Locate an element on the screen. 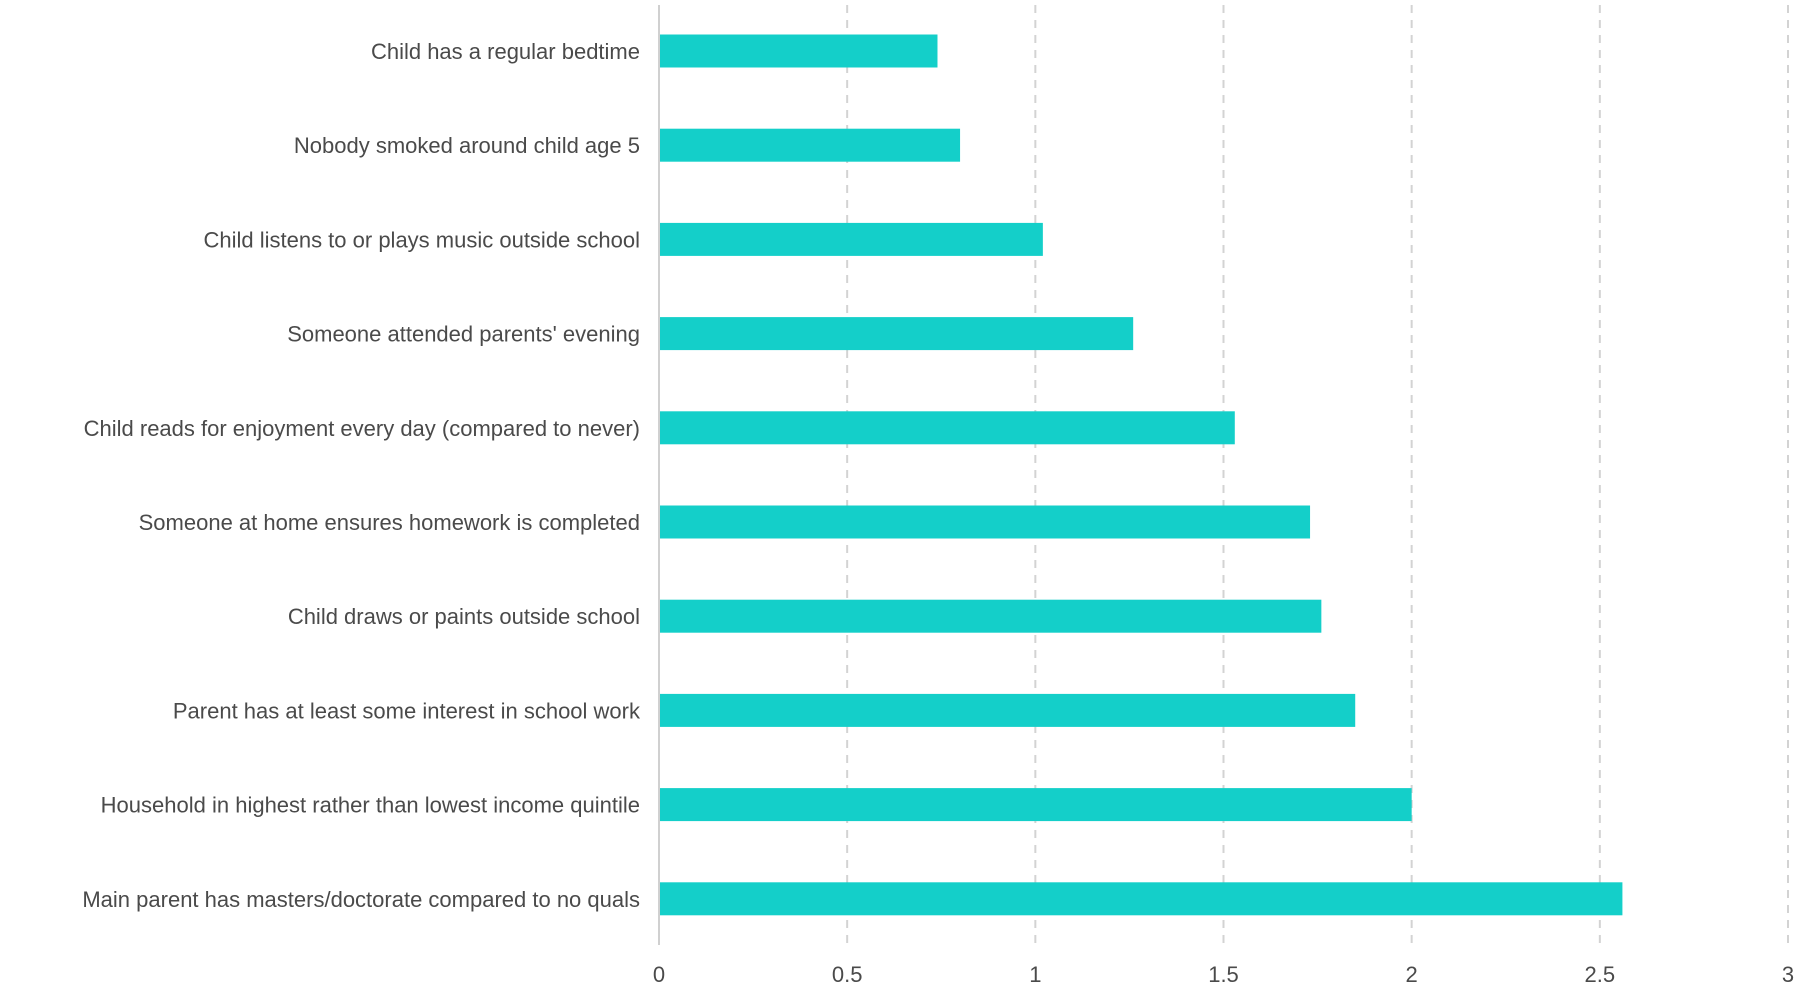 This screenshot has width=1796, height=987. category-label: Child draws or paints outside school is located at coordinates (464, 616).